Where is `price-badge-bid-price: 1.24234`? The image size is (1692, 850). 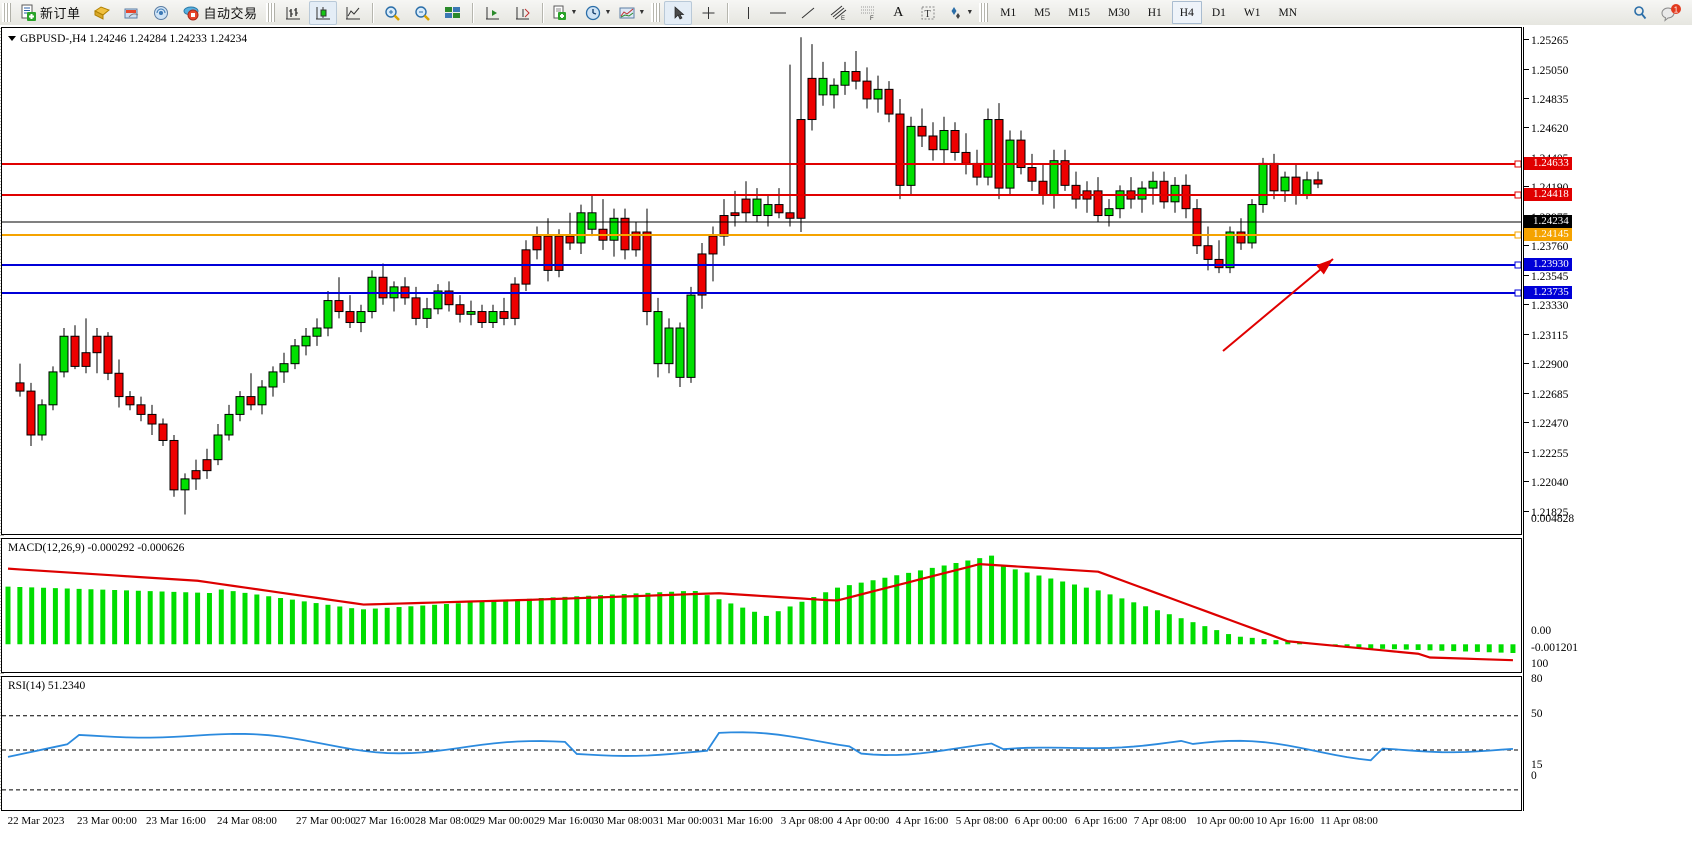
price-badge-bid-price: 1.24234 is located at coordinates (1548, 221).